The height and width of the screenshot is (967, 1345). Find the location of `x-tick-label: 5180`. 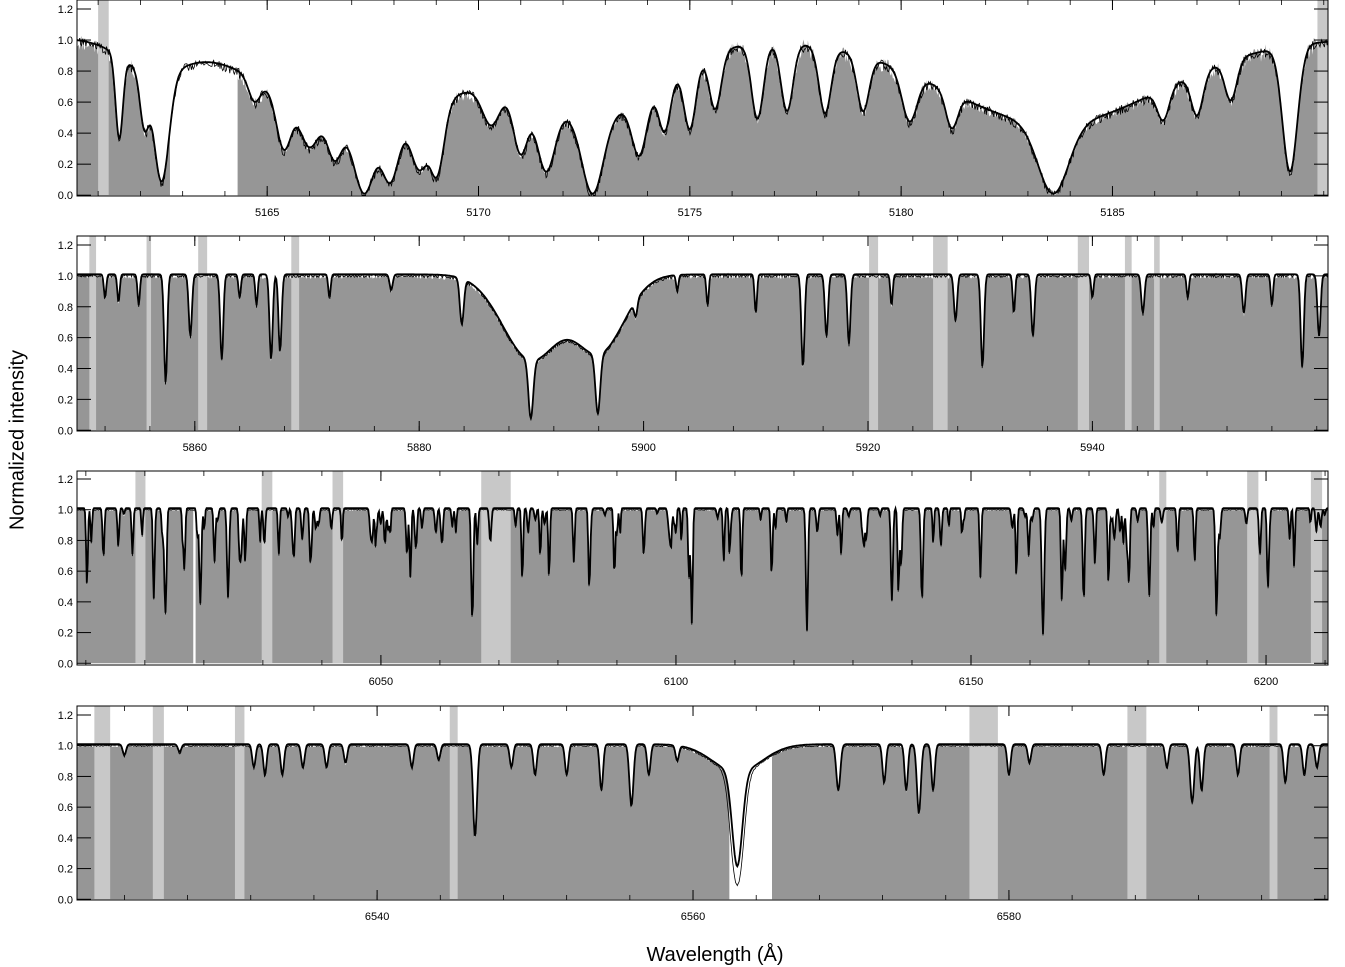

x-tick-label: 5180 is located at coordinates (901, 213).